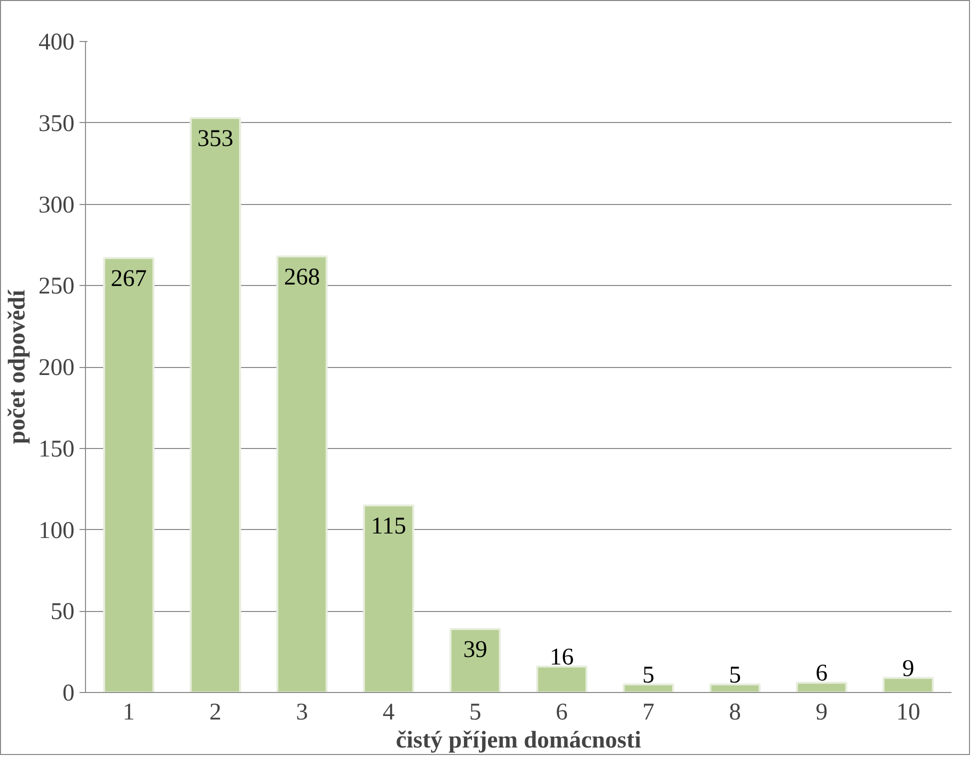 The width and height of the screenshot is (977, 760). What do you see at coordinates (56, 43) in the screenshot?
I see `y-tick-label: 400` at bounding box center [56, 43].